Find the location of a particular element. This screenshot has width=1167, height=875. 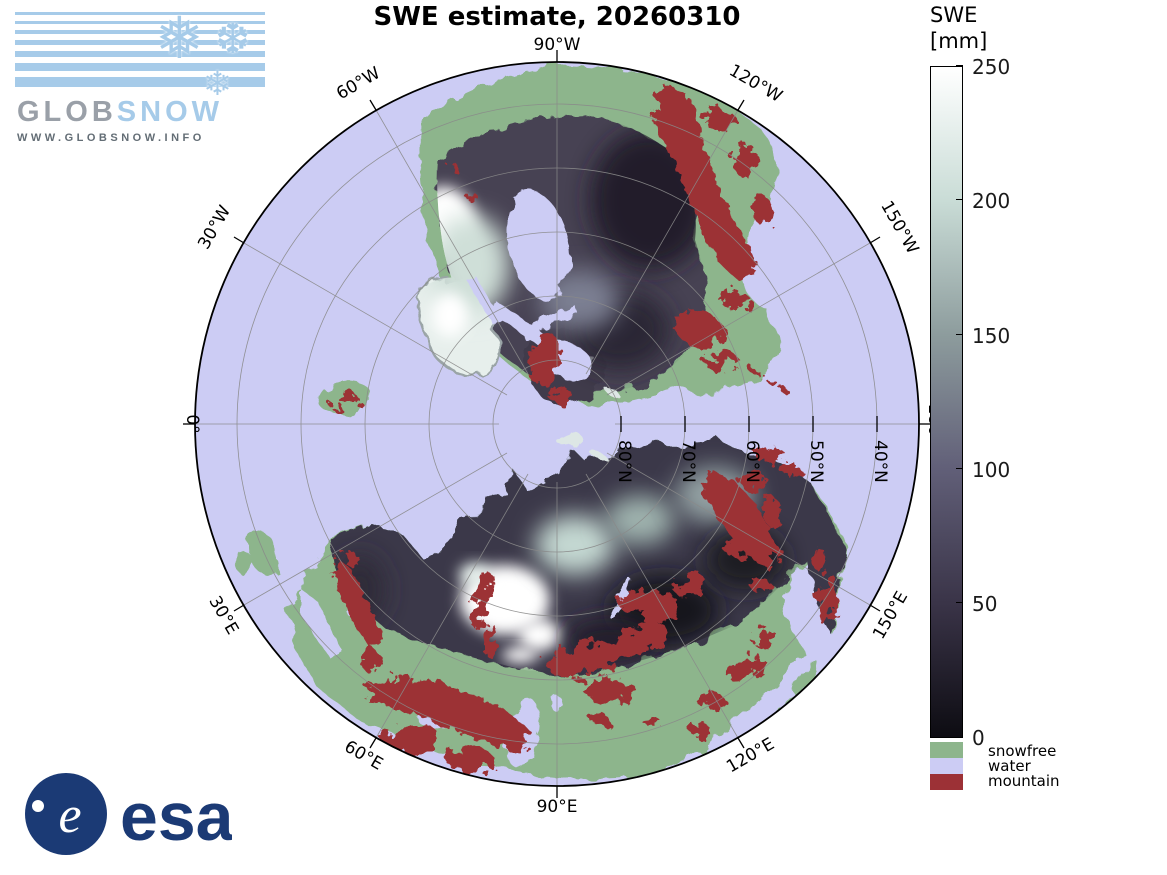

lat-label-40n: 40°N is located at coordinates (880, 461).